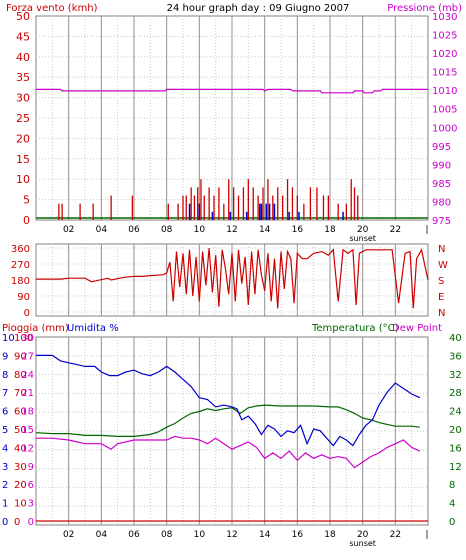  What do you see at coordinates (200, 230) in the screenshot?
I see `wind-pressure-xtick-label: 10` at bounding box center [200, 230].